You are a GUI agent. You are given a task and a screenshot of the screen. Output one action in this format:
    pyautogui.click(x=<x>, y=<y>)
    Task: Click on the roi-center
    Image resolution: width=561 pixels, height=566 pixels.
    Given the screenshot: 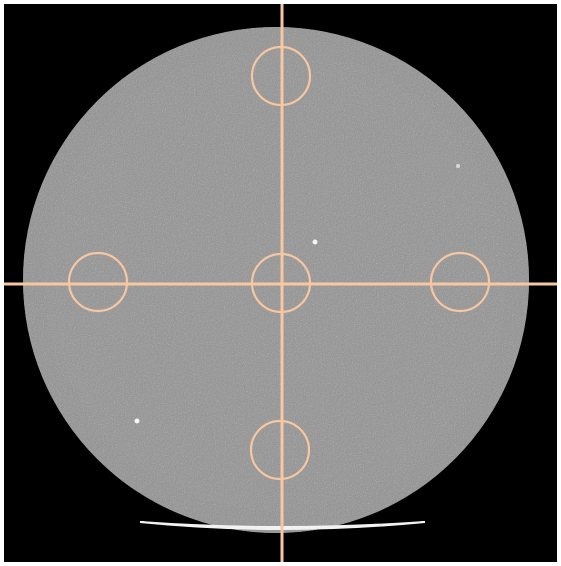 What is the action you would take?
    pyautogui.click(x=281, y=283)
    